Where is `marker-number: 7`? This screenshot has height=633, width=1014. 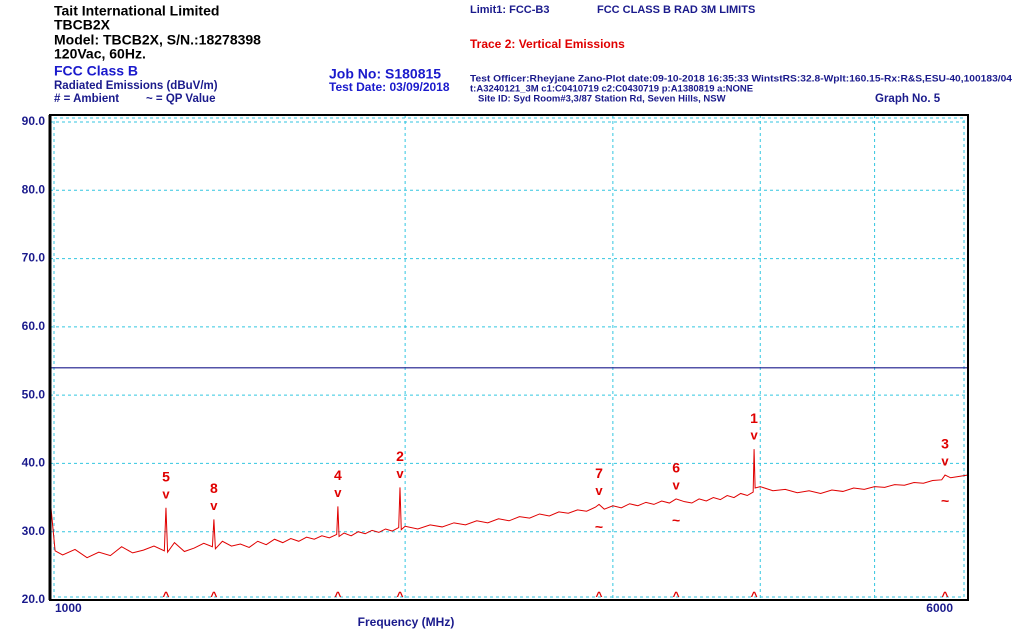 marker-number: 7 is located at coordinates (599, 473).